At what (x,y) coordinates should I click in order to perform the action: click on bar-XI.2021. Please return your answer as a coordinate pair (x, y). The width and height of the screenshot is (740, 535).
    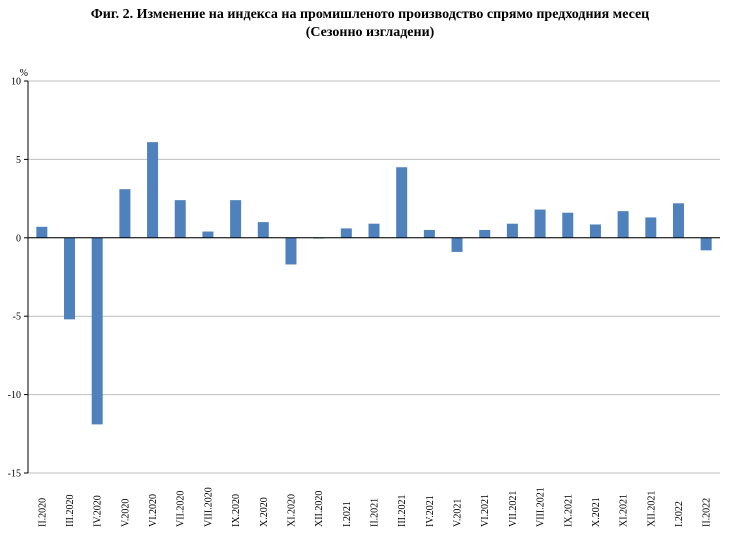
    Looking at the image, I should click on (623, 224).